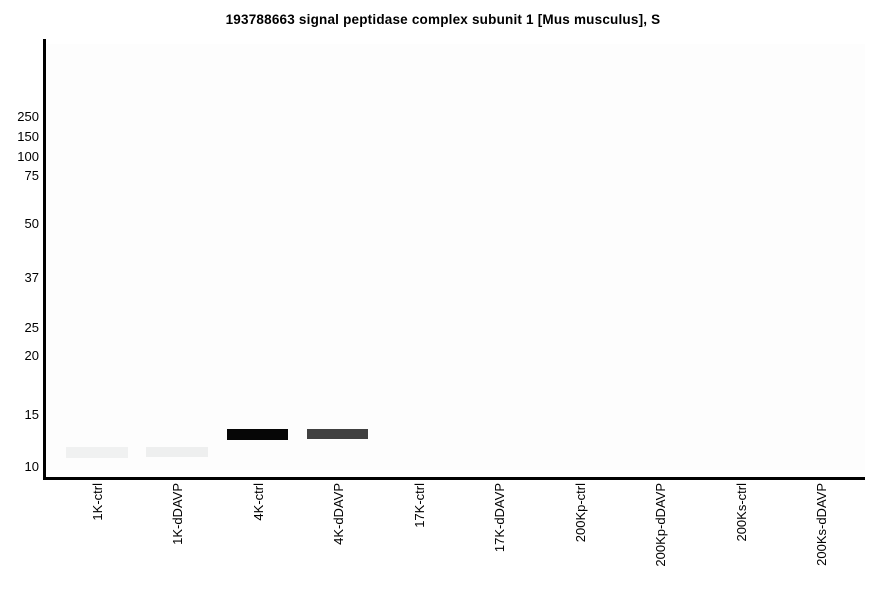  What do you see at coordinates (258, 502) in the screenshot?
I see `lane-label: 4K-ctrl` at bounding box center [258, 502].